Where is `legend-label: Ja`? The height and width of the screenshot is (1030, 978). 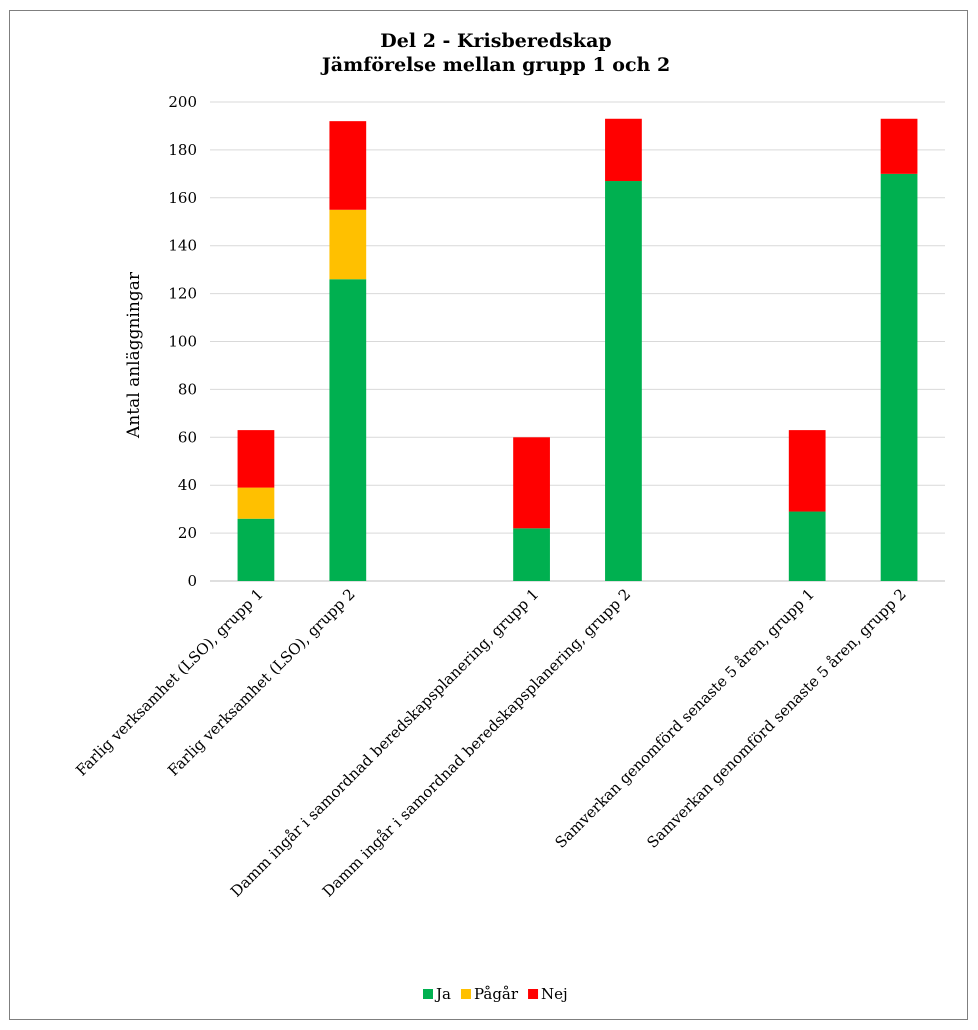
legend-label: Ja is located at coordinates (442, 994).